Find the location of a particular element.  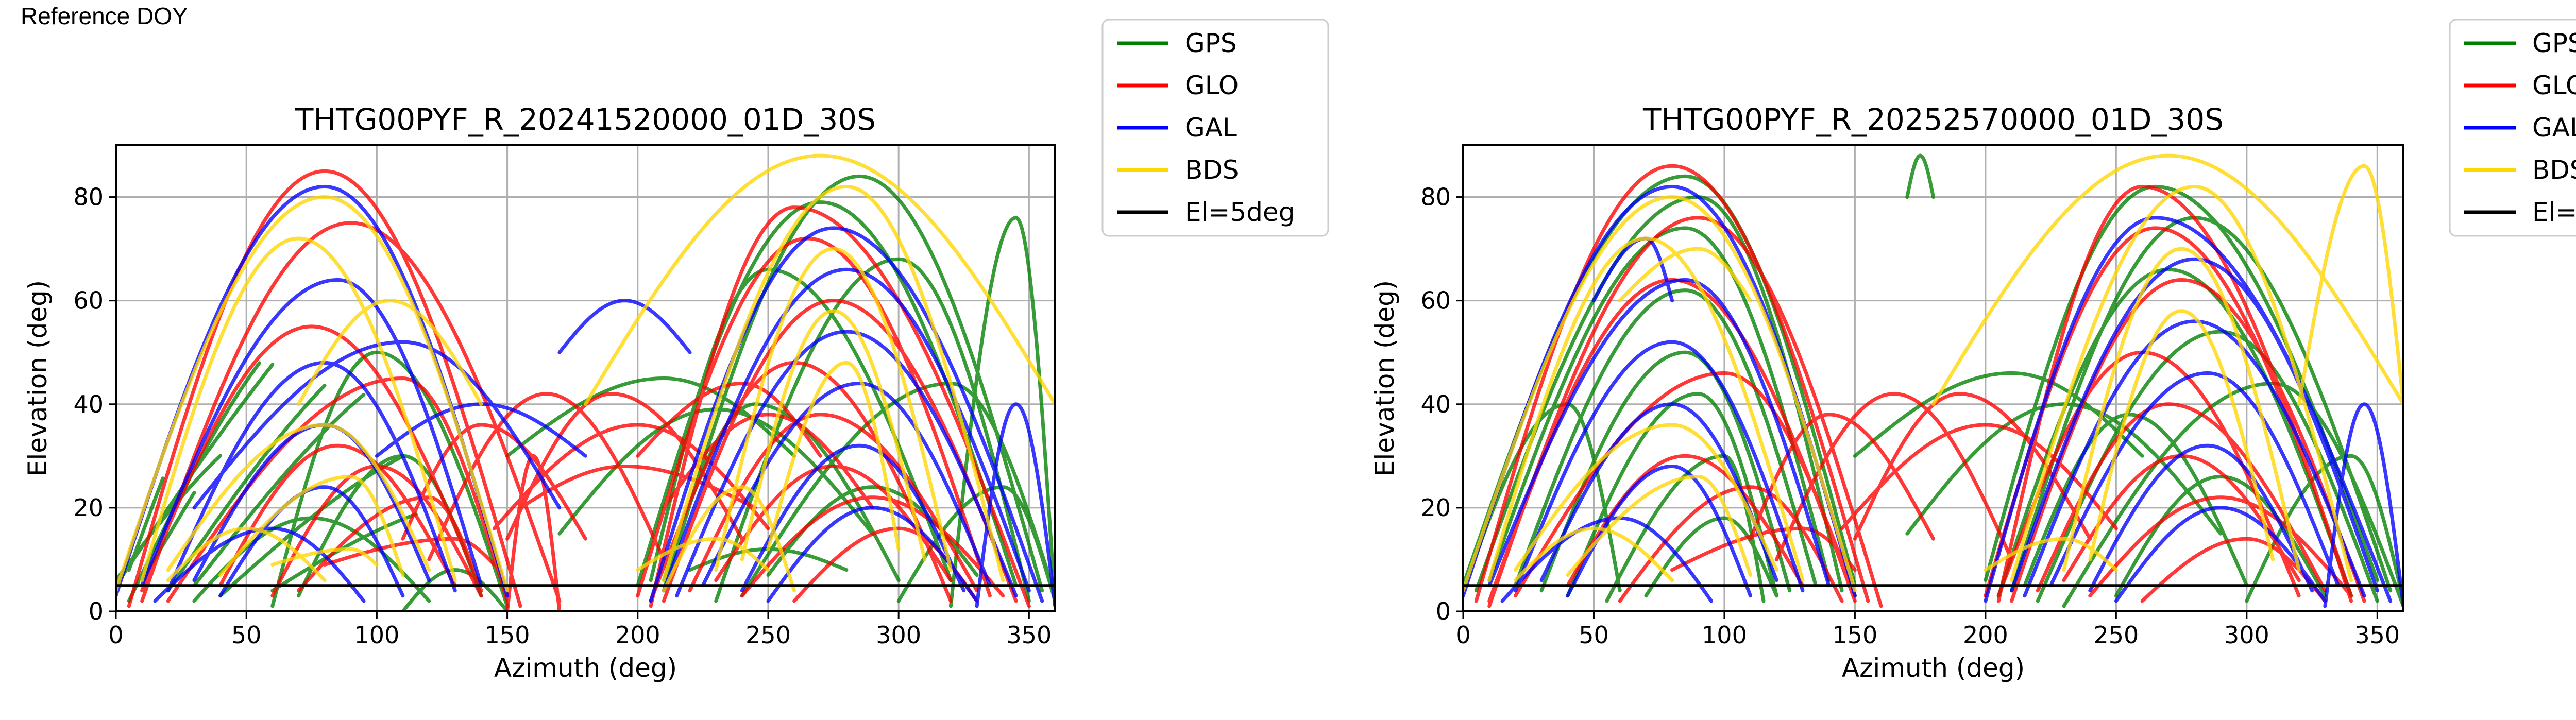

x-tick-label: 100 is located at coordinates (376, 635).